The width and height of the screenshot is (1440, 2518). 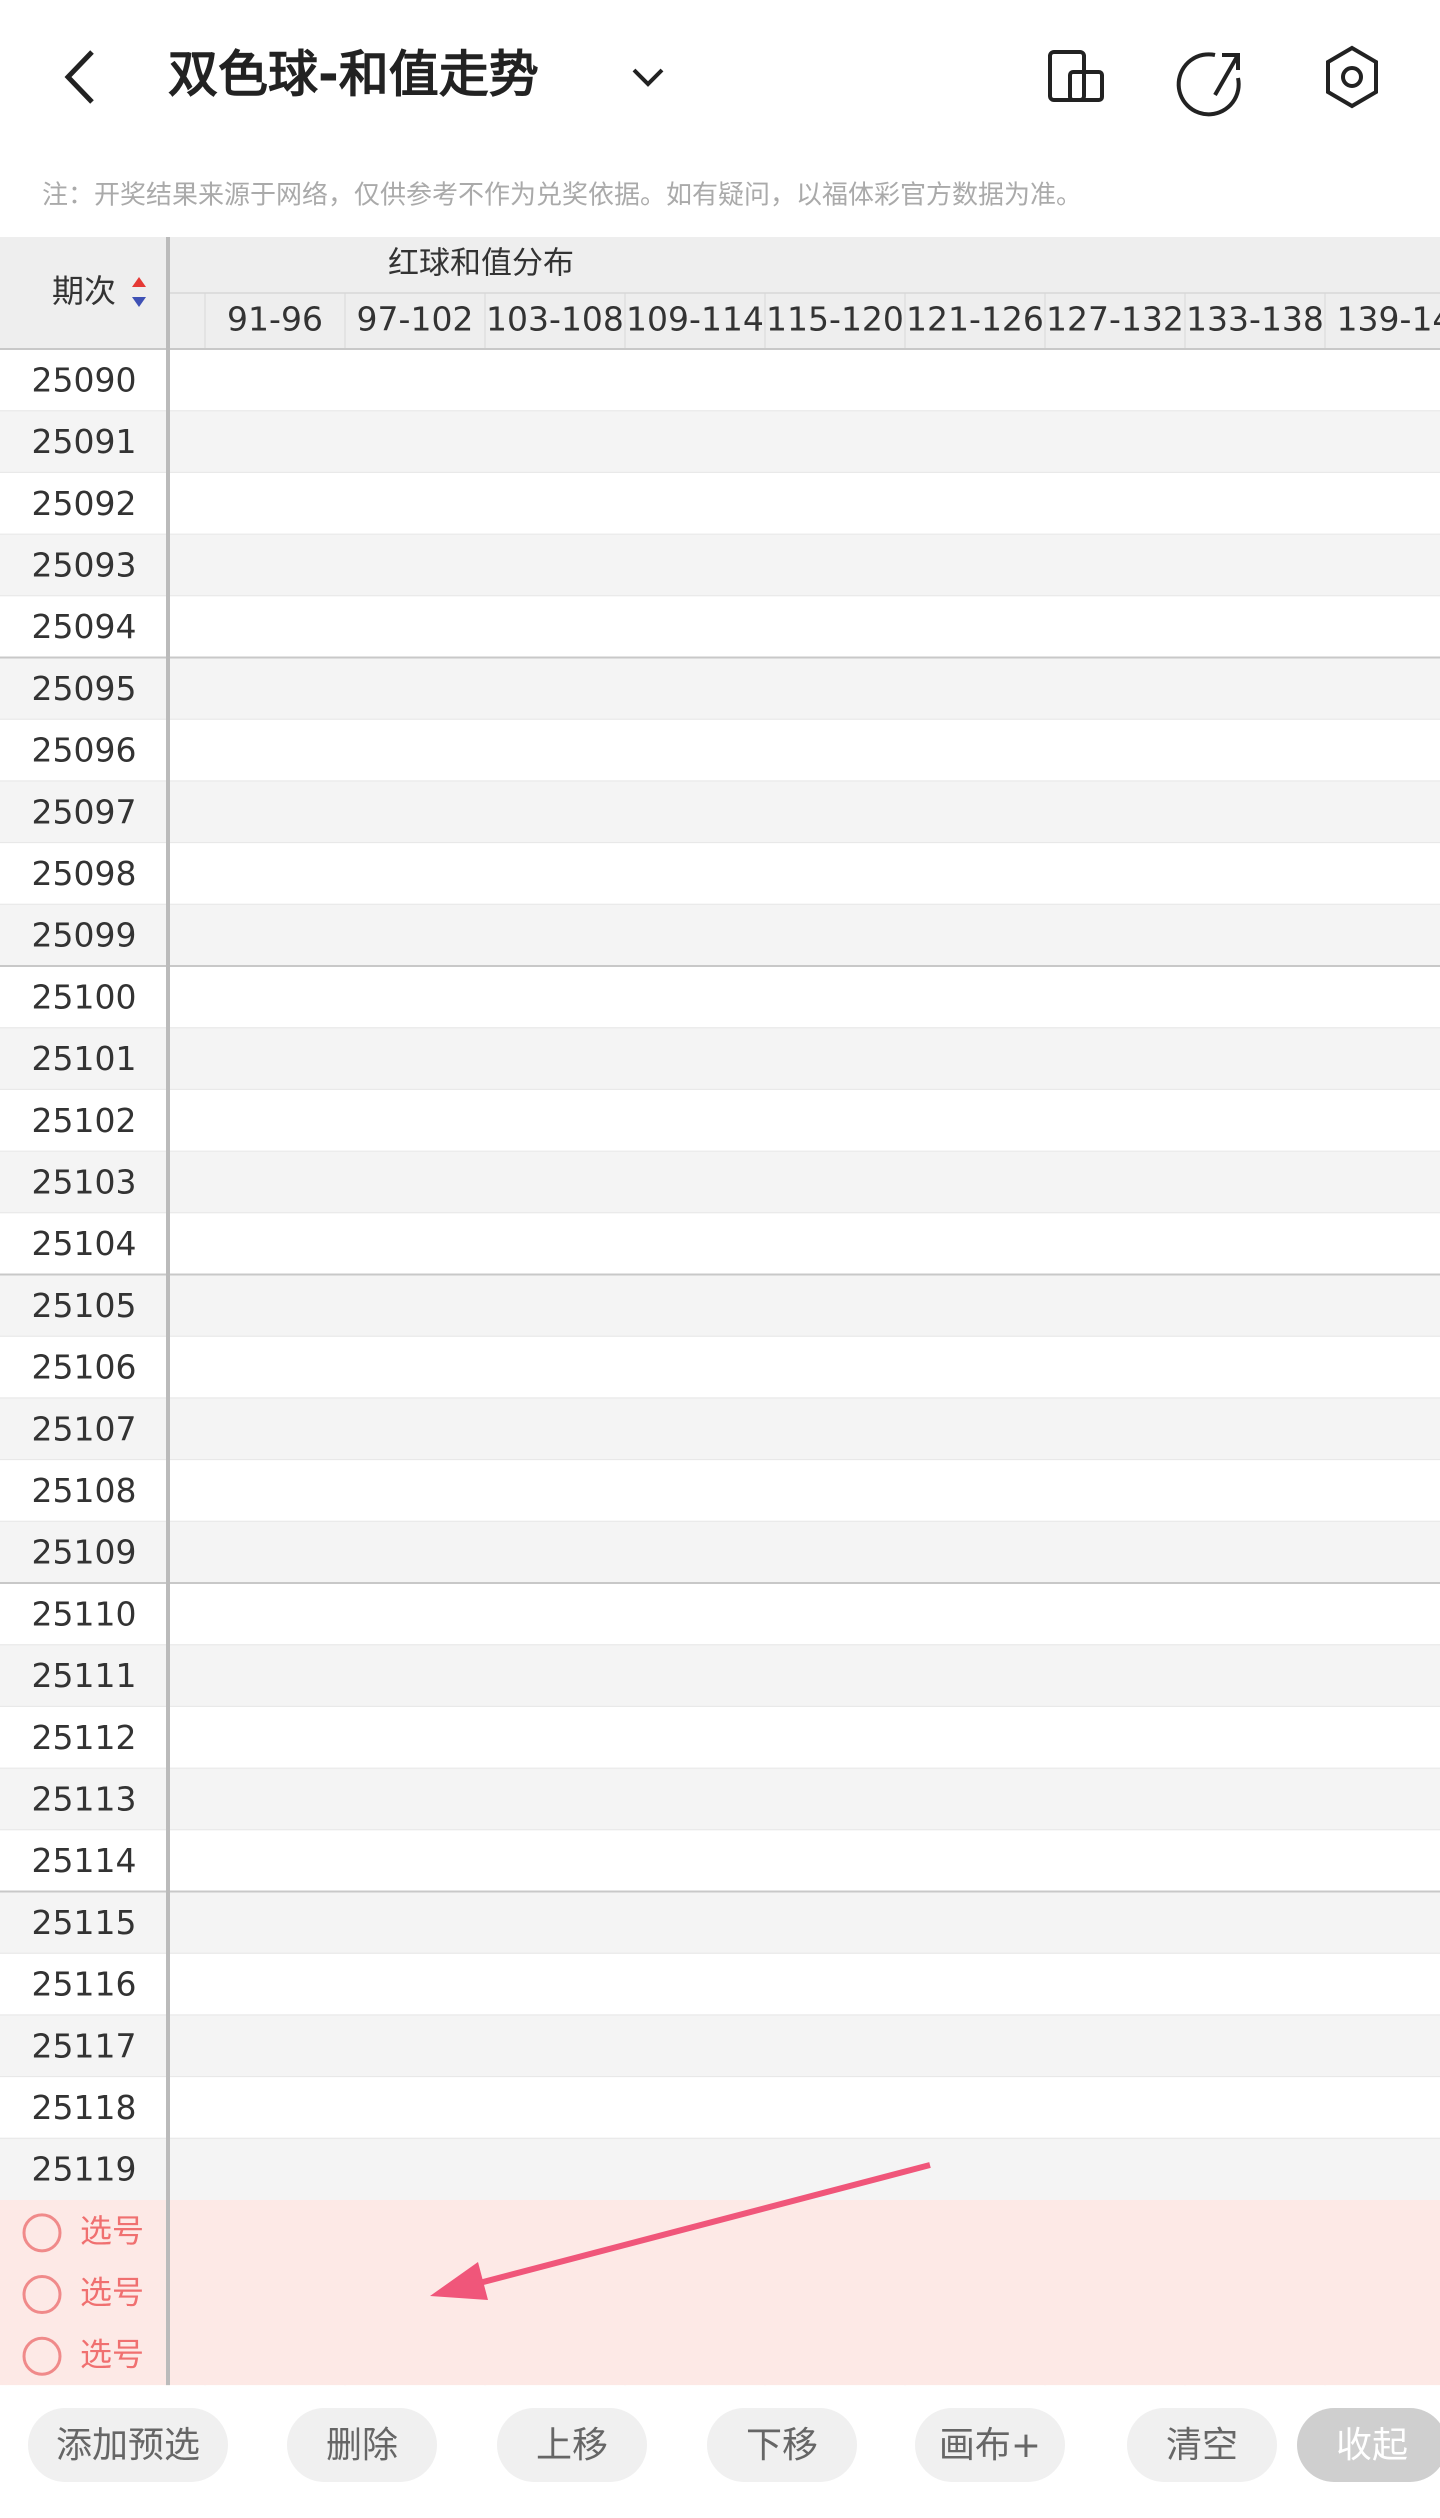 I want to click on column-header: 91-96, so click(x=275, y=319).